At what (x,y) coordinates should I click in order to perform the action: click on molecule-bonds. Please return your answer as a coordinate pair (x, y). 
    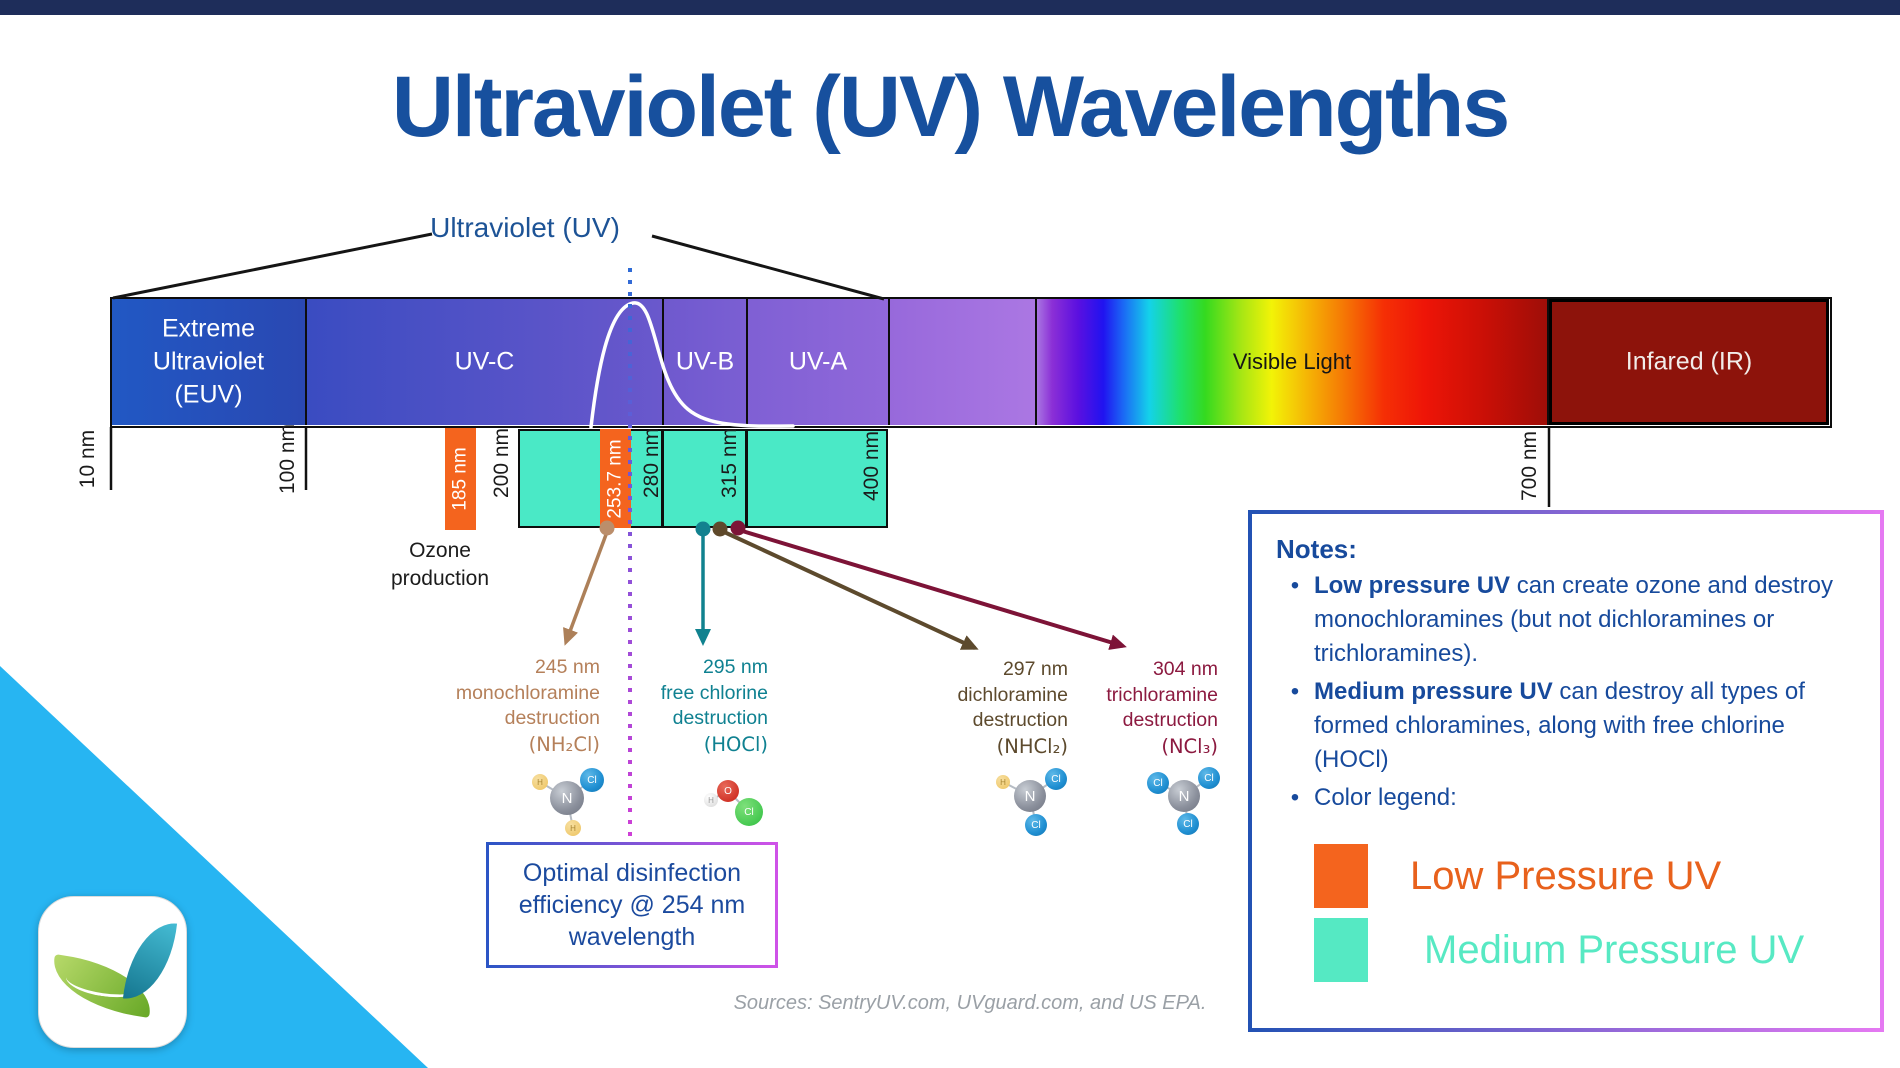
    Looking at the image, I should click on (874, 803).